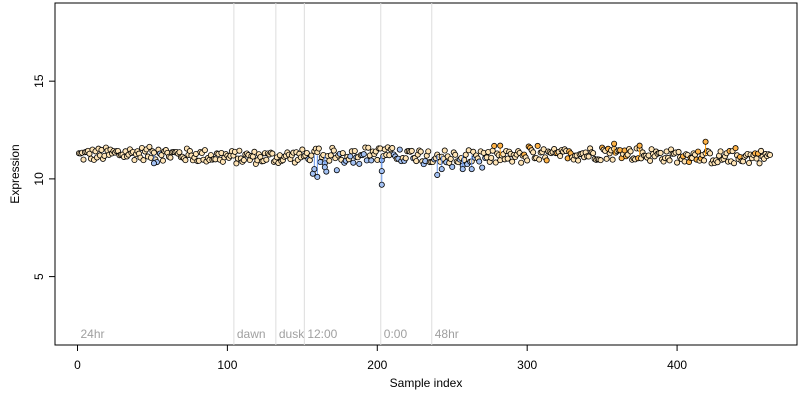 Image resolution: width=800 pixels, height=400 pixels. Describe the element at coordinates (677, 365) in the screenshot. I see `x-tick-label: 400` at that location.